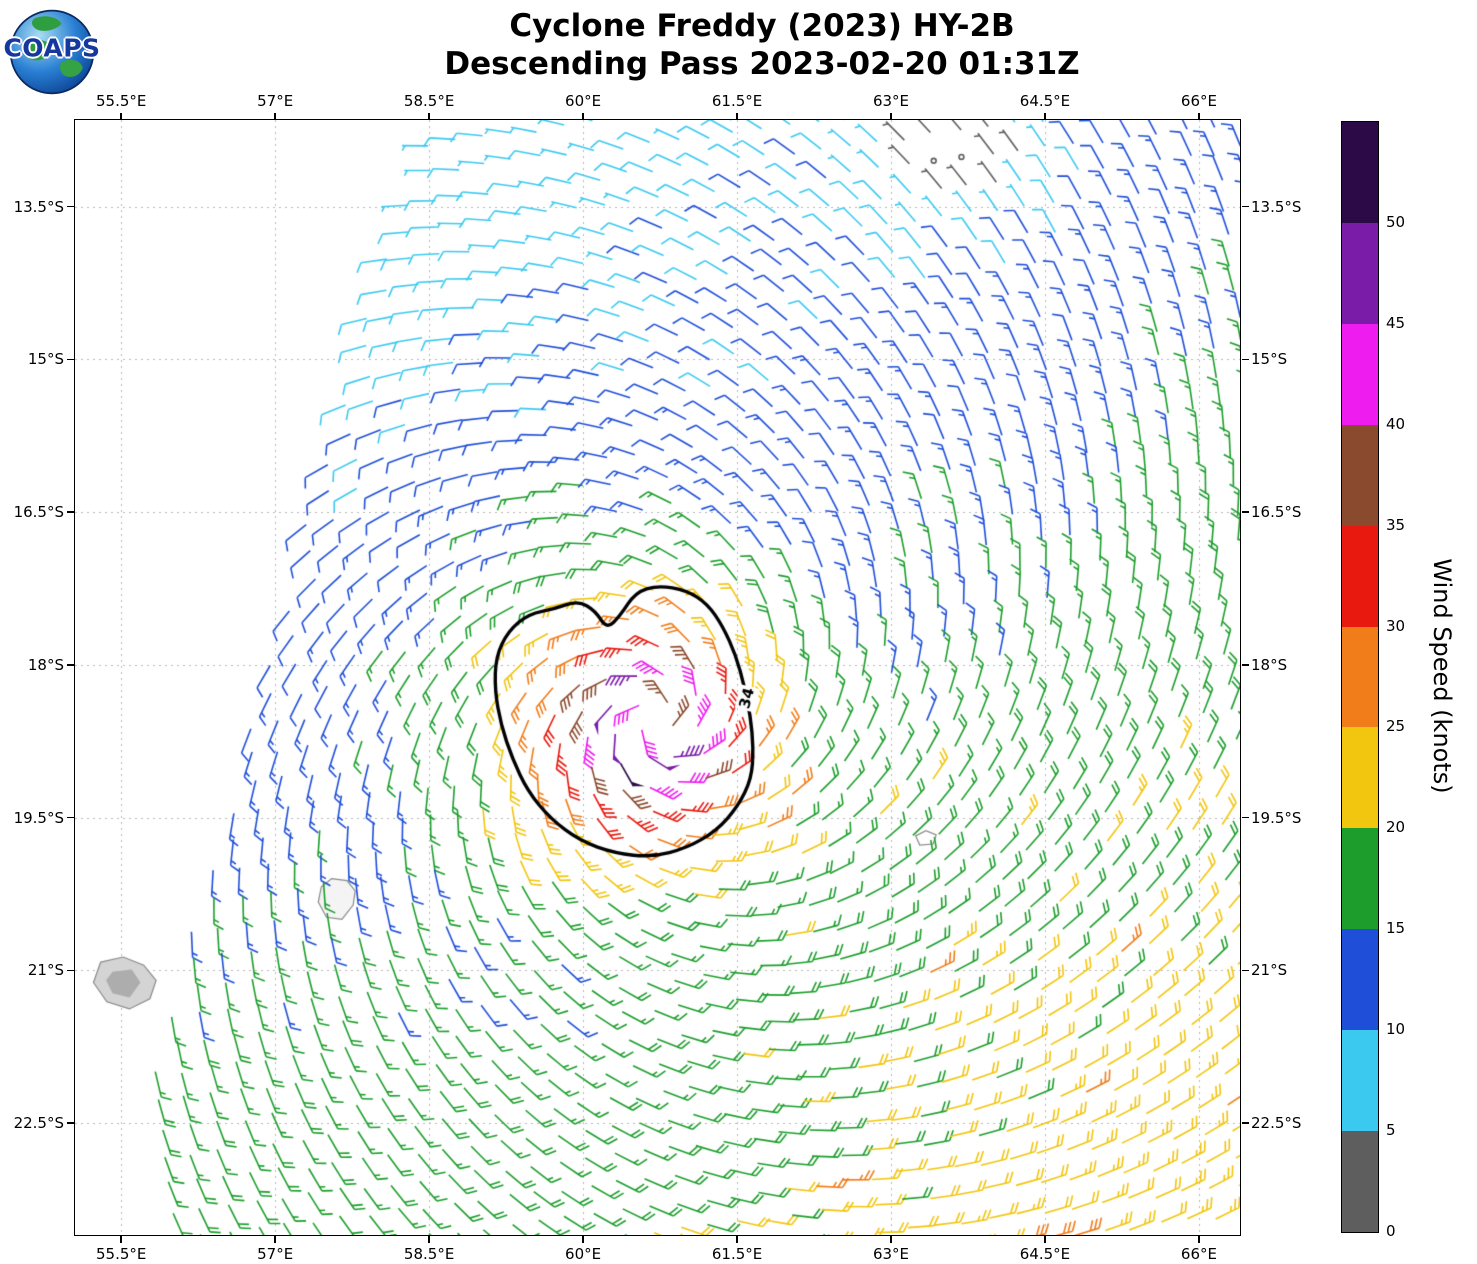 Image resolution: width=1477 pixels, height=1264 pixels. Describe the element at coordinates (38, 206) in the screenshot. I see `y-tick-label-left: 13.5°S` at that location.